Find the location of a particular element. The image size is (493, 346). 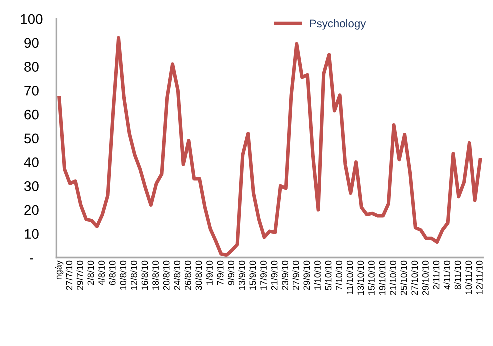

x-tick-label: 29/9/10 is located at coordinates (306, 275).